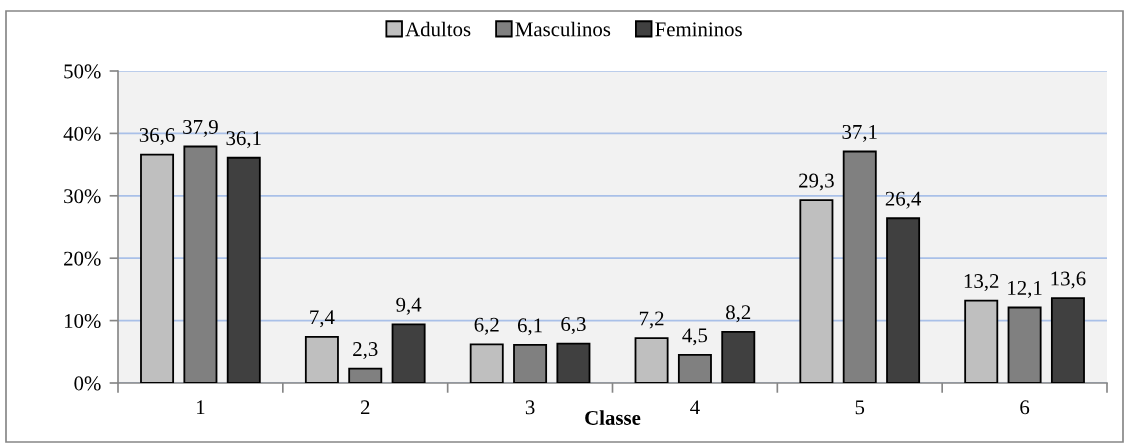 This screenshot has width=1129, height=444. Describe the element at coordinates (87, 383) in the screenshot. I see `y-tick-label: 0%` at that location.